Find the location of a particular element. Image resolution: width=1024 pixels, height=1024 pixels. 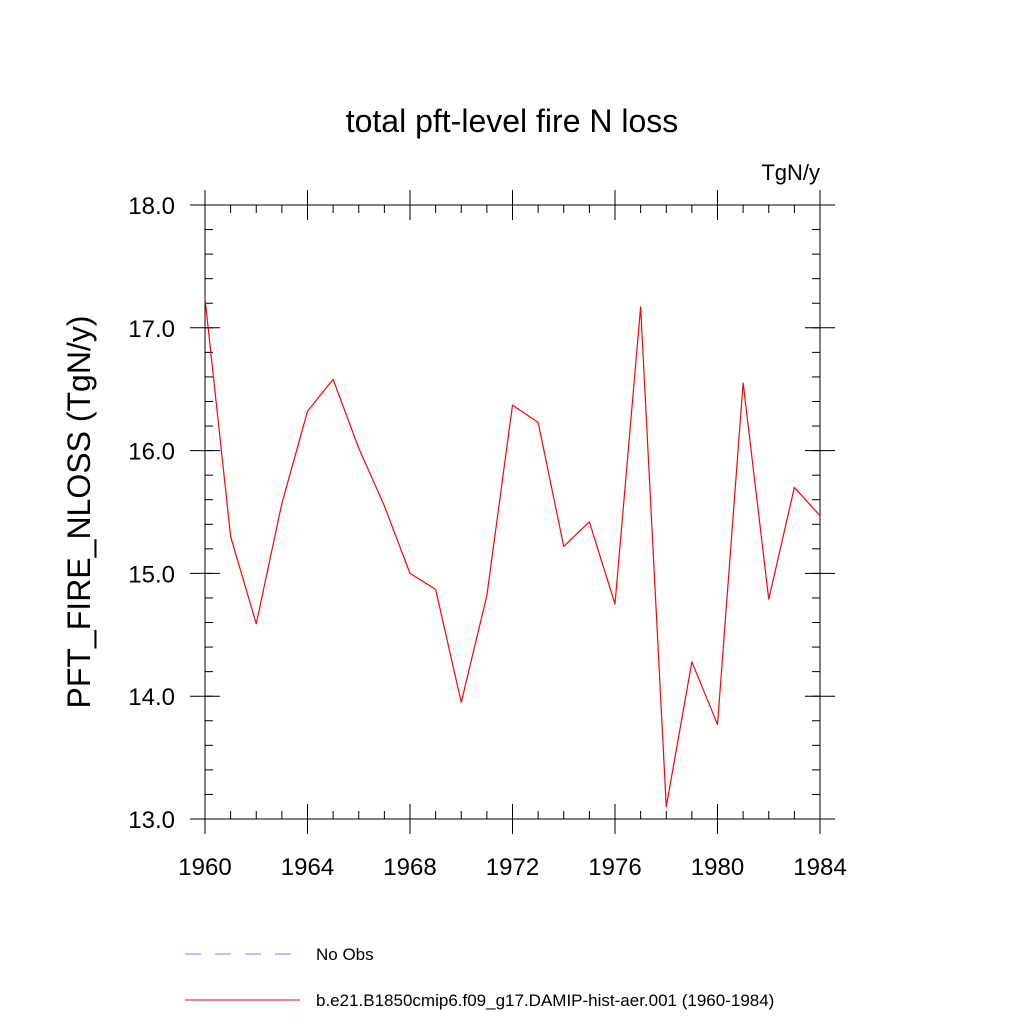

x-tick-label: 1980 is located at coordinates (717, 867).